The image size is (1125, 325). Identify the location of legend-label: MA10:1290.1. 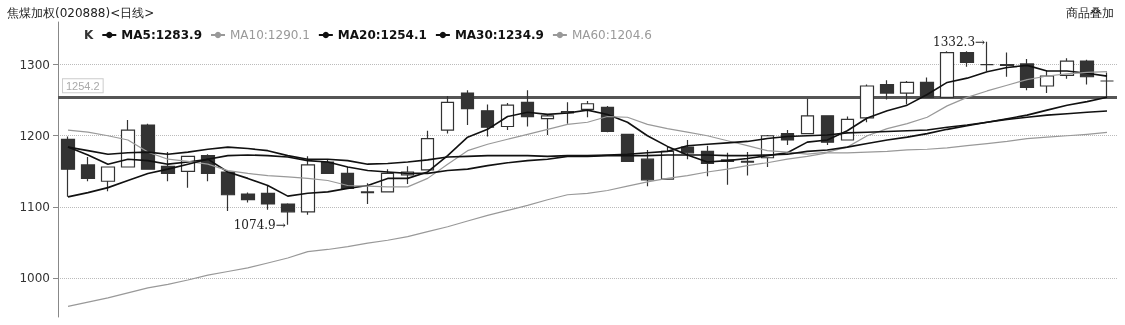
(269, 35).